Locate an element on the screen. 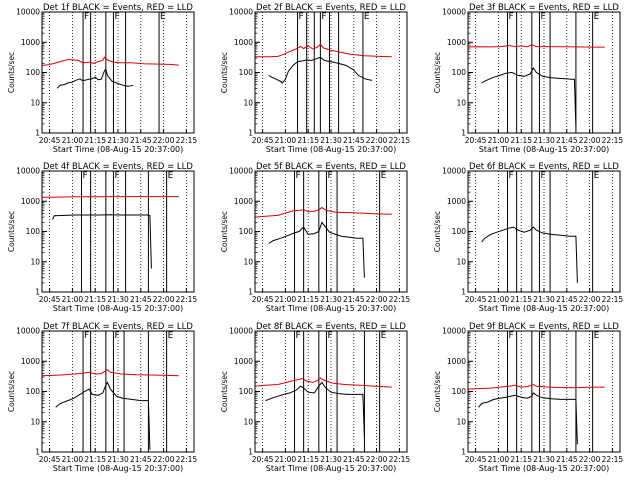 The image size is (640, 480). chart-title: Det 6f BLACK = Events, RED = LLD is located at coordinates (544, 167).